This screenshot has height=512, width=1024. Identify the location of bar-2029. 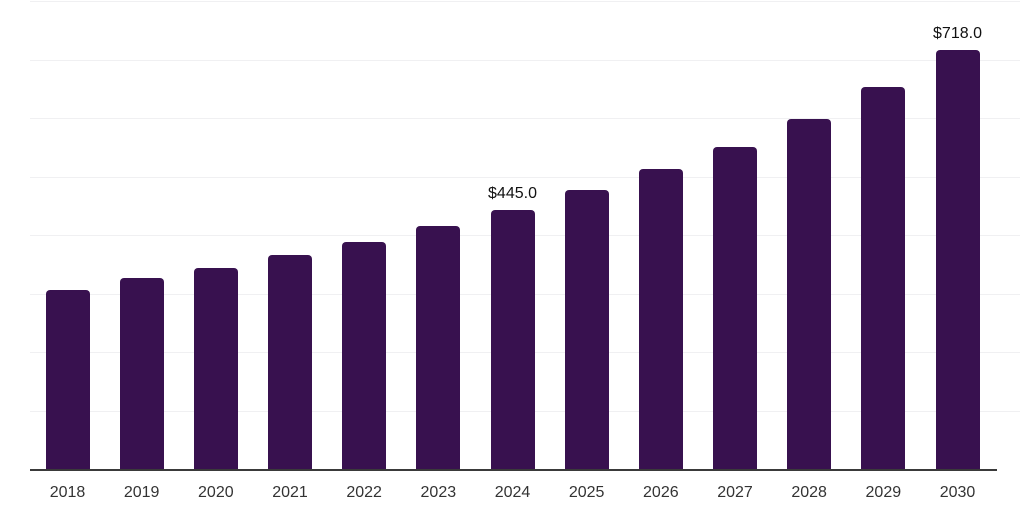
(883, 278).